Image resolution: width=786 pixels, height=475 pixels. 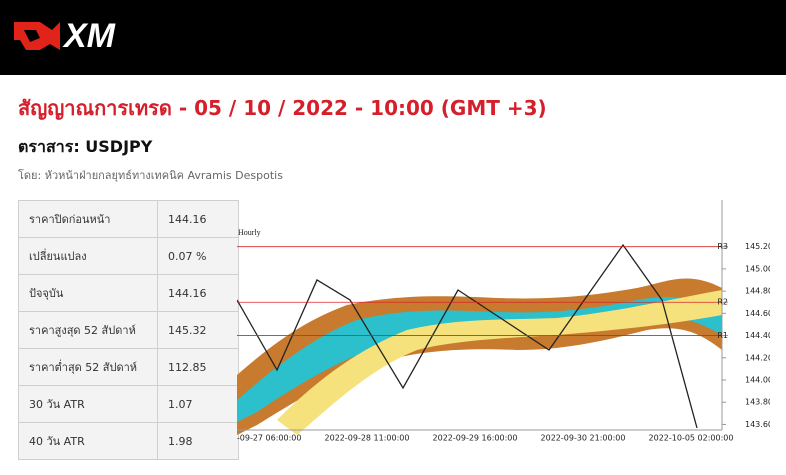 I want to click on row-value: 112.85, so click(x=198, y=367).